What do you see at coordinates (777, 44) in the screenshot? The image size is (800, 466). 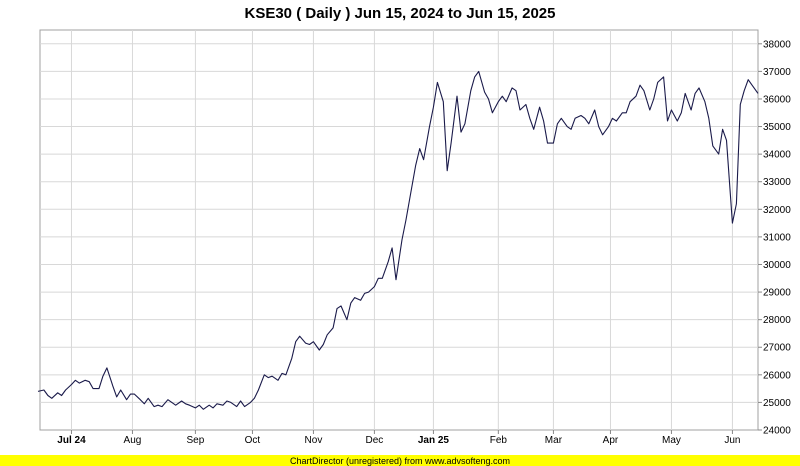 I see `y-tick-label: 38000` at bounding box center [777, 44].